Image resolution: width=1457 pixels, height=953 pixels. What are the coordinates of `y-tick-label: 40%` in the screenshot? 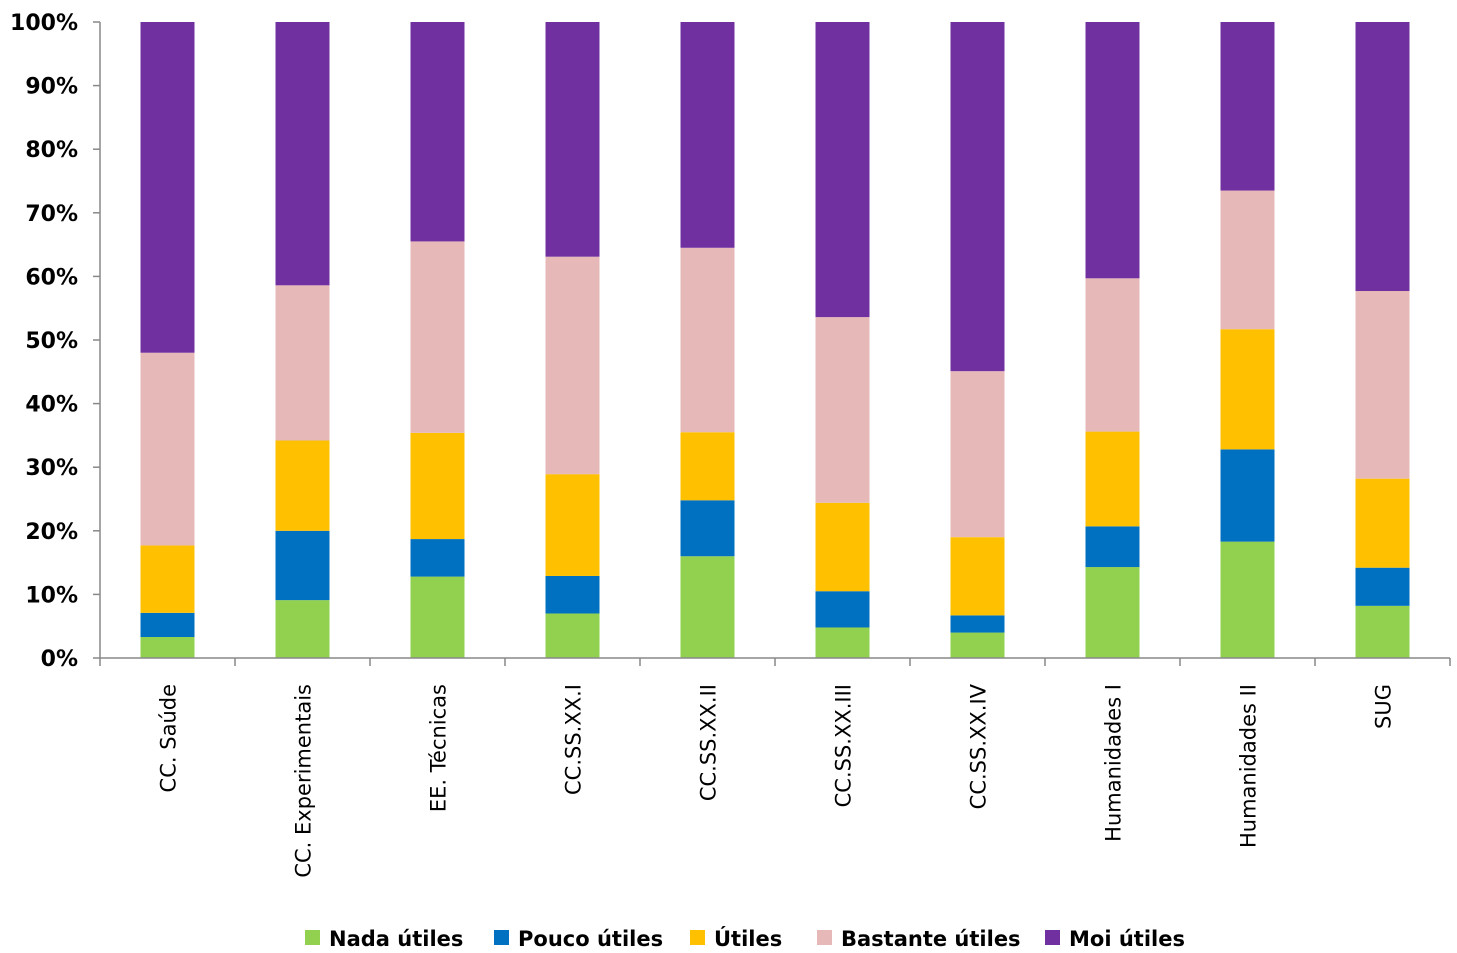 It's located at (51, 405).